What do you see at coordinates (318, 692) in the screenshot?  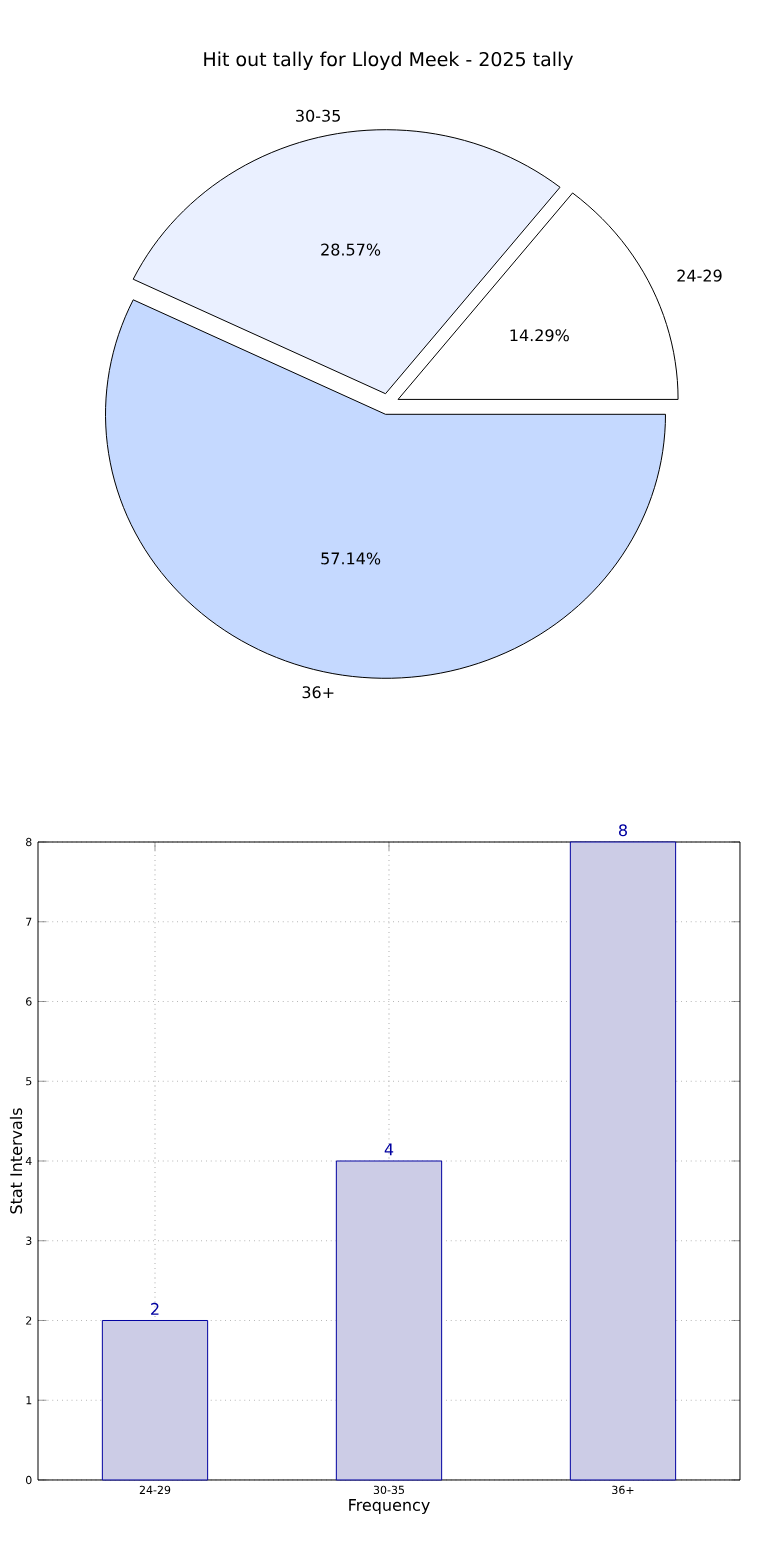 I see `slice-label: 36+` at bounding box center [318, 692].